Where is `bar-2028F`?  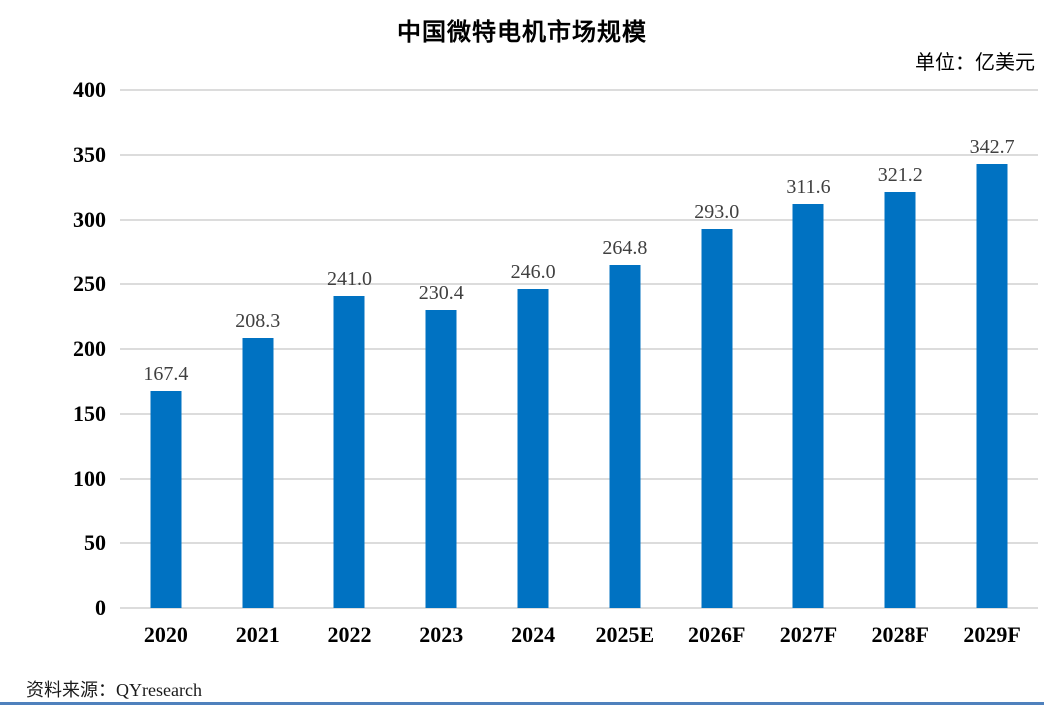
bar-2028F is located at coordinates (900, 400).